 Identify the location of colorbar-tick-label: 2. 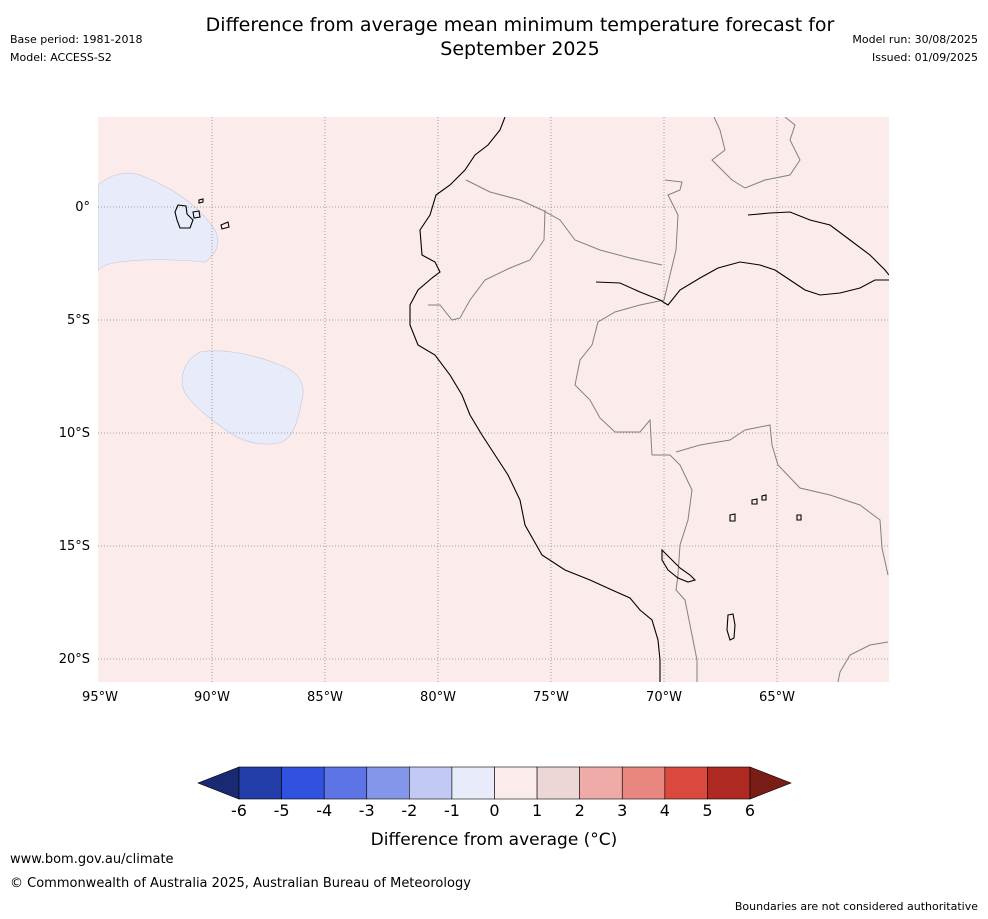
(580, 810).